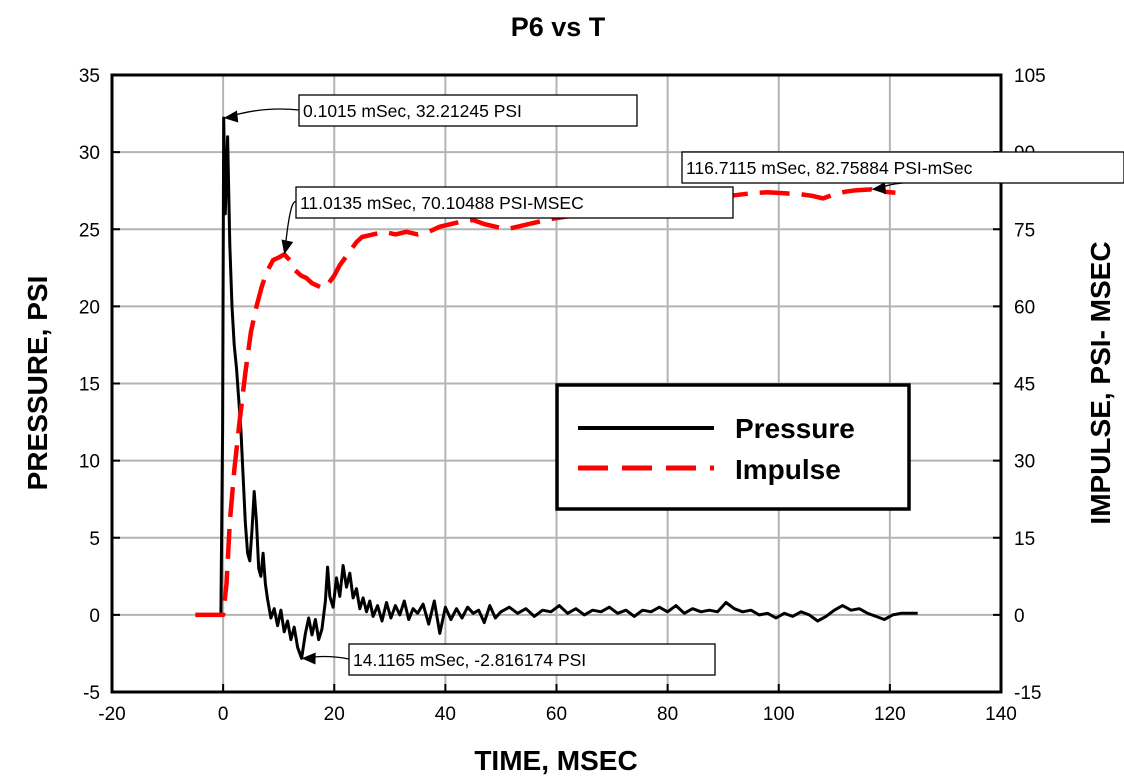 The height and width of the screenshot is (778, 1124). I want to click on chart-title: P6 vs T, so click(558, 27).